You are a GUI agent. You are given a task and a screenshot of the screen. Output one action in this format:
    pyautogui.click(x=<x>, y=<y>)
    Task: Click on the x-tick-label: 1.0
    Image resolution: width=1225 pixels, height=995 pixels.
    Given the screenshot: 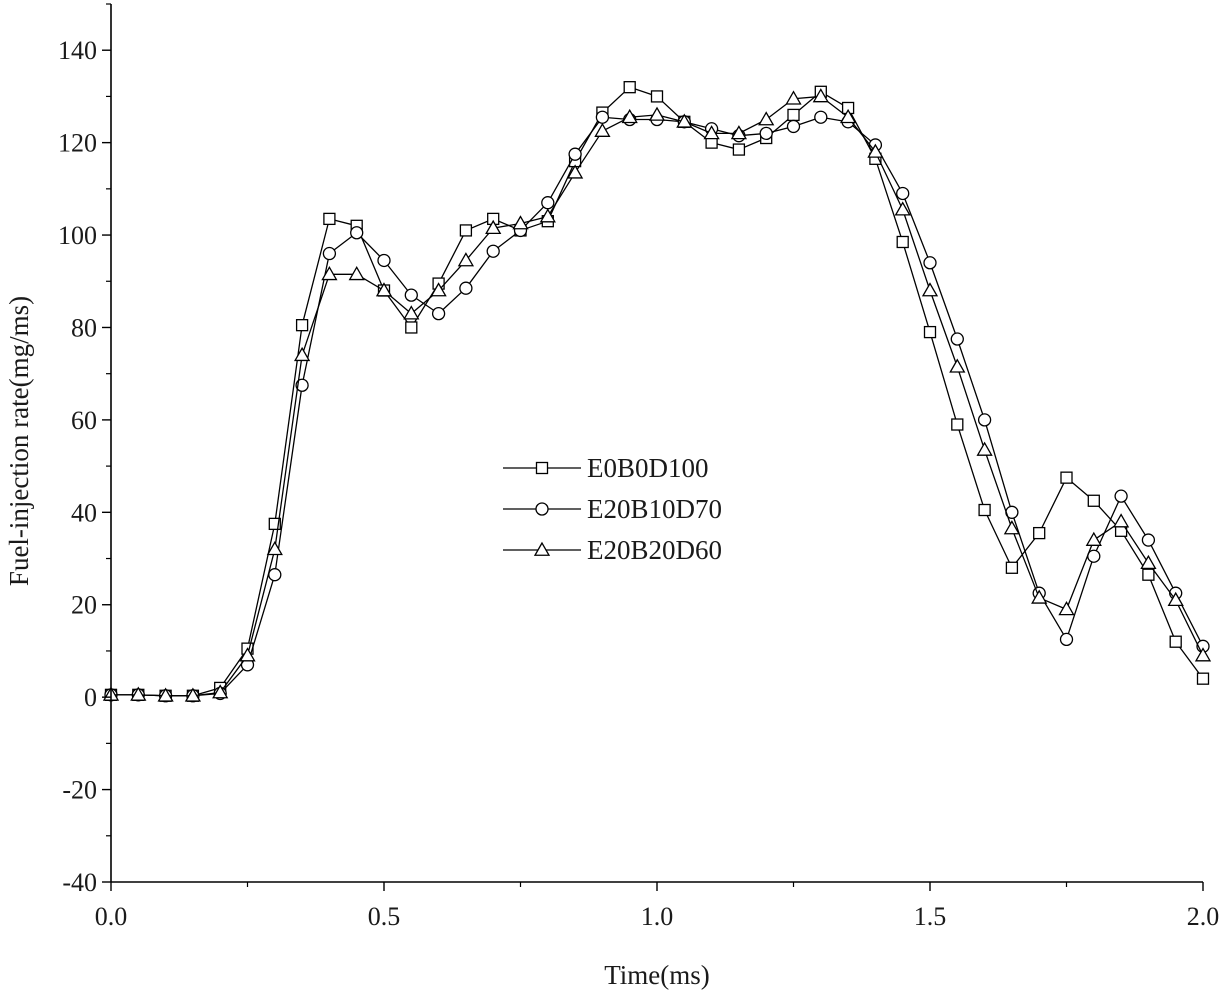 What is the action you would take?
    pyautogui.click(x=657, y=916)
    